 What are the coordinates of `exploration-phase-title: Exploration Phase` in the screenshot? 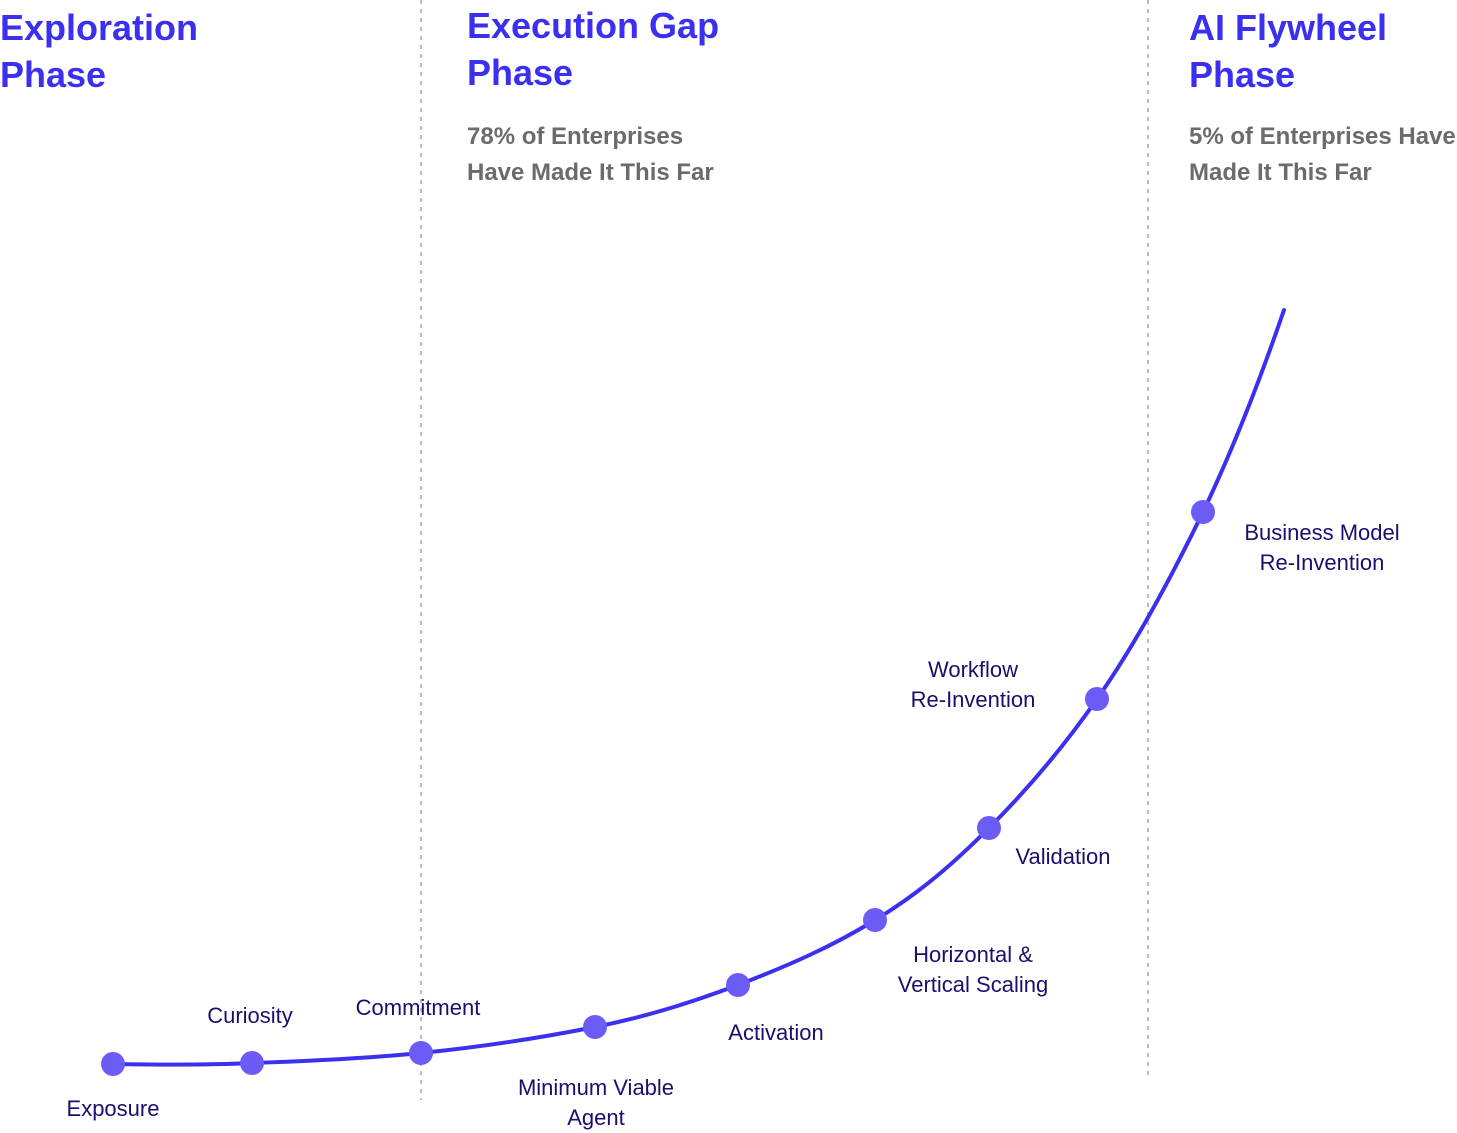 It's located at (99, 51).